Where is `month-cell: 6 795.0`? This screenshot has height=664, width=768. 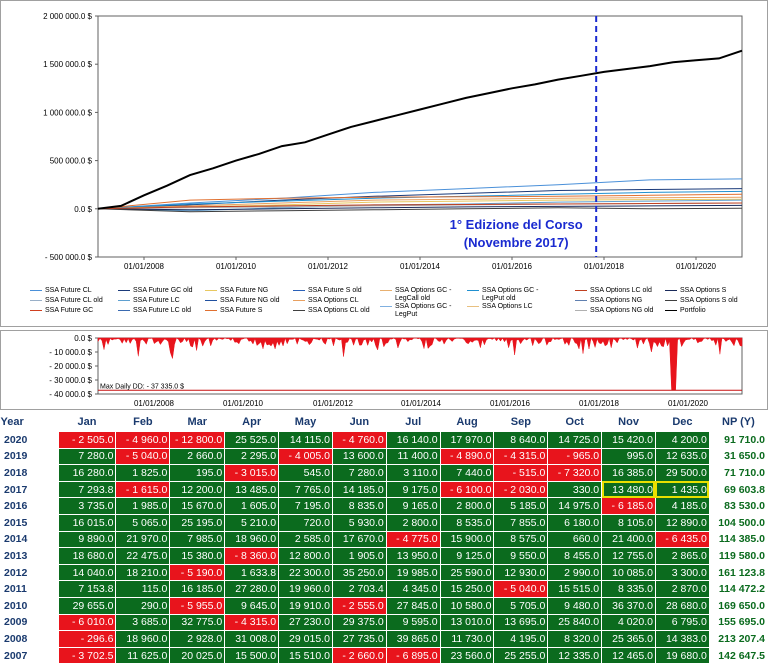
month-cell: 6 795.0 is located at coordinates (682, 622).